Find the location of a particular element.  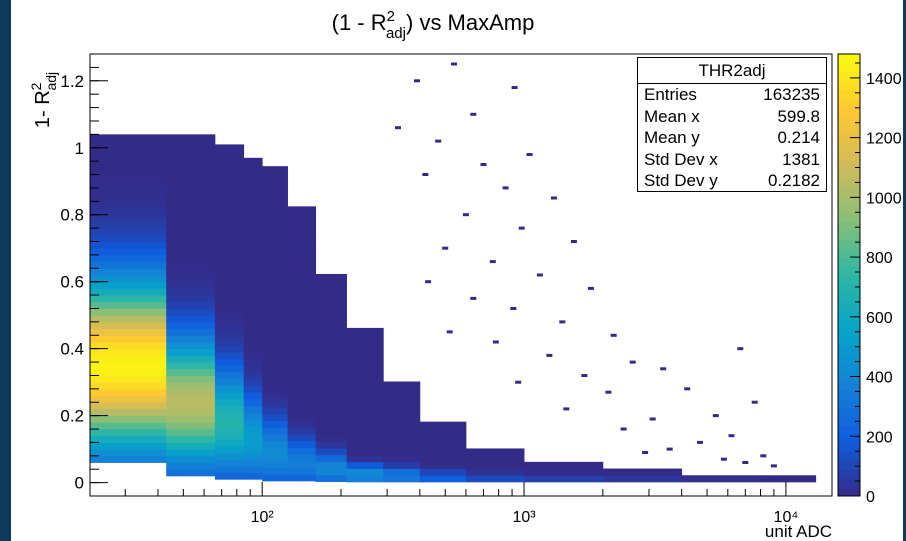

x-tick-label: 10⁴ is located at coordinates (786, 517).